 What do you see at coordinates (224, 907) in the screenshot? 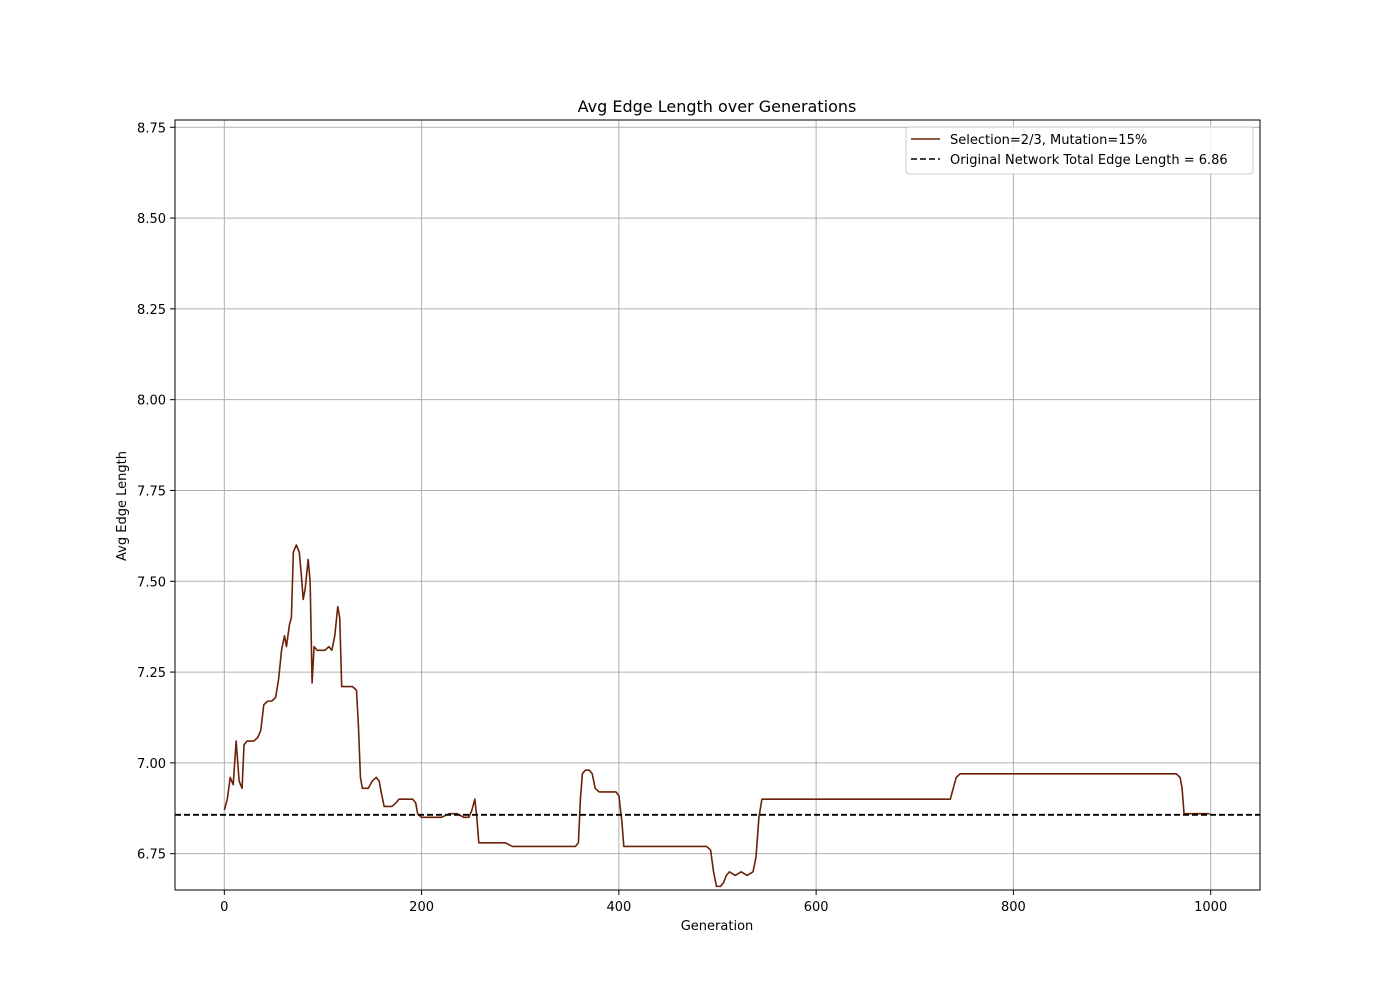
I see `x-tick-label: 0` at bounding box center [224, 907].